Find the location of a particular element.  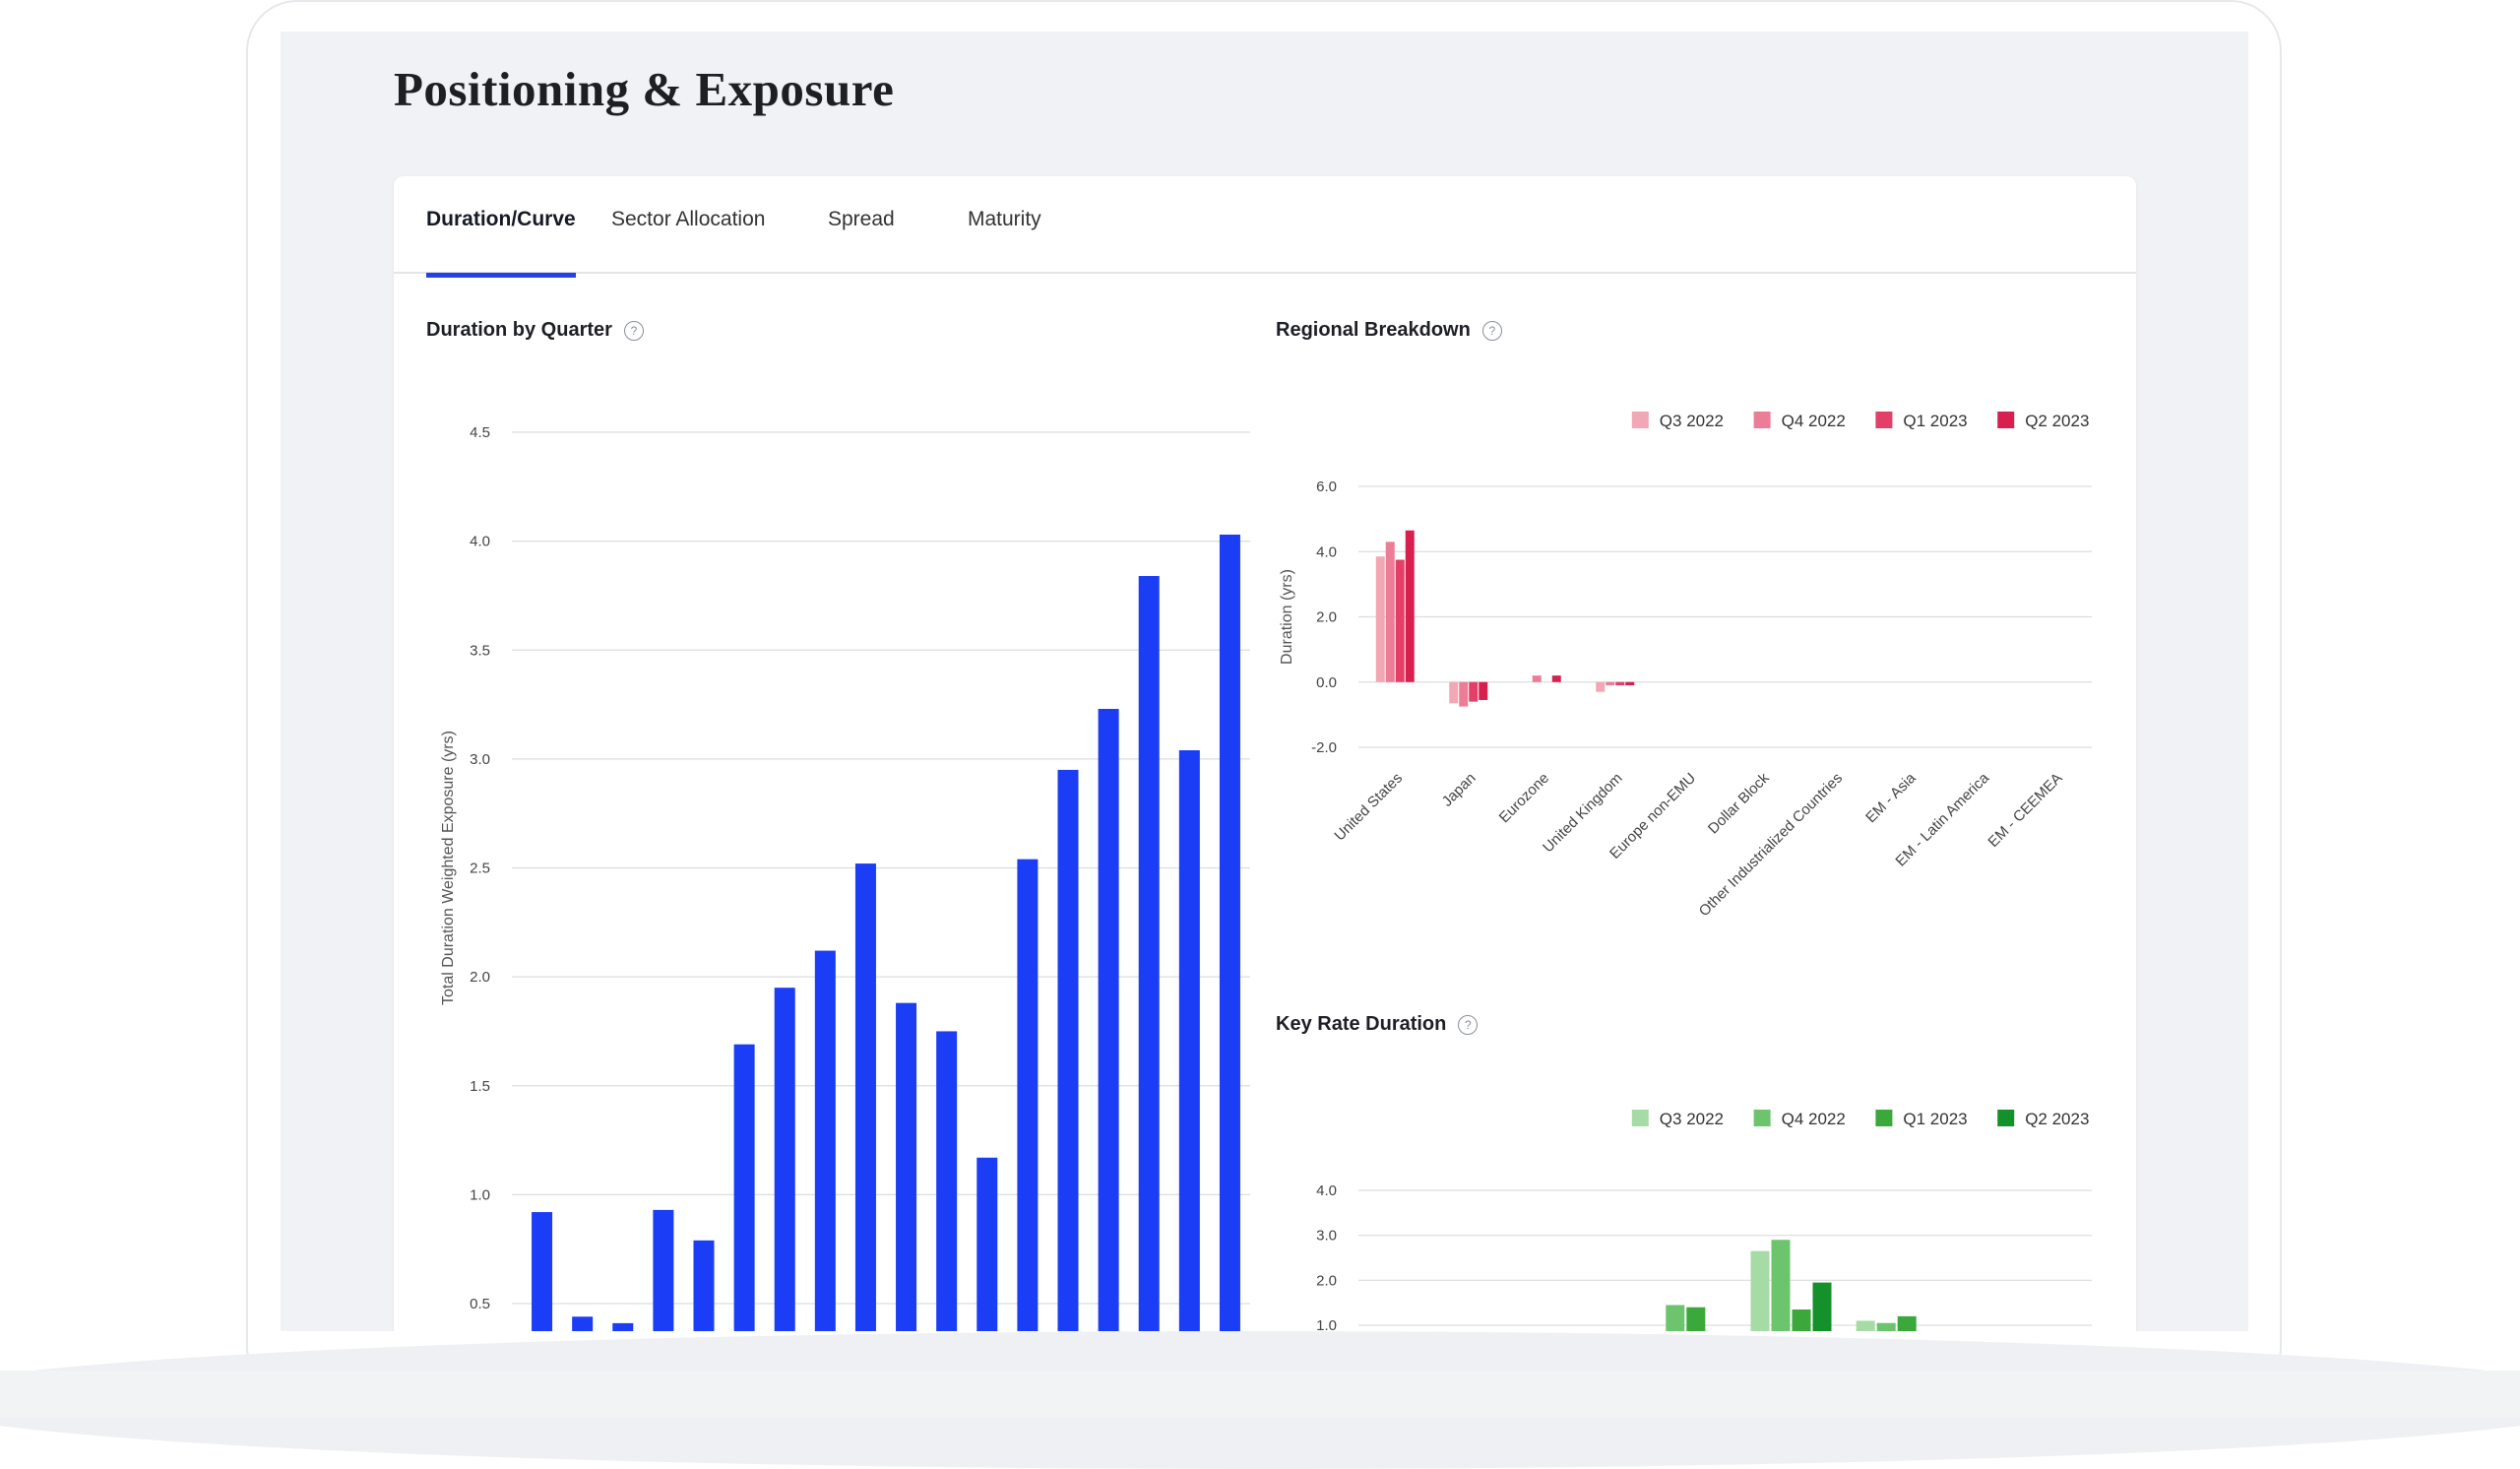

page-title: Positioning & Exposure is located at coordinates (644, 89).